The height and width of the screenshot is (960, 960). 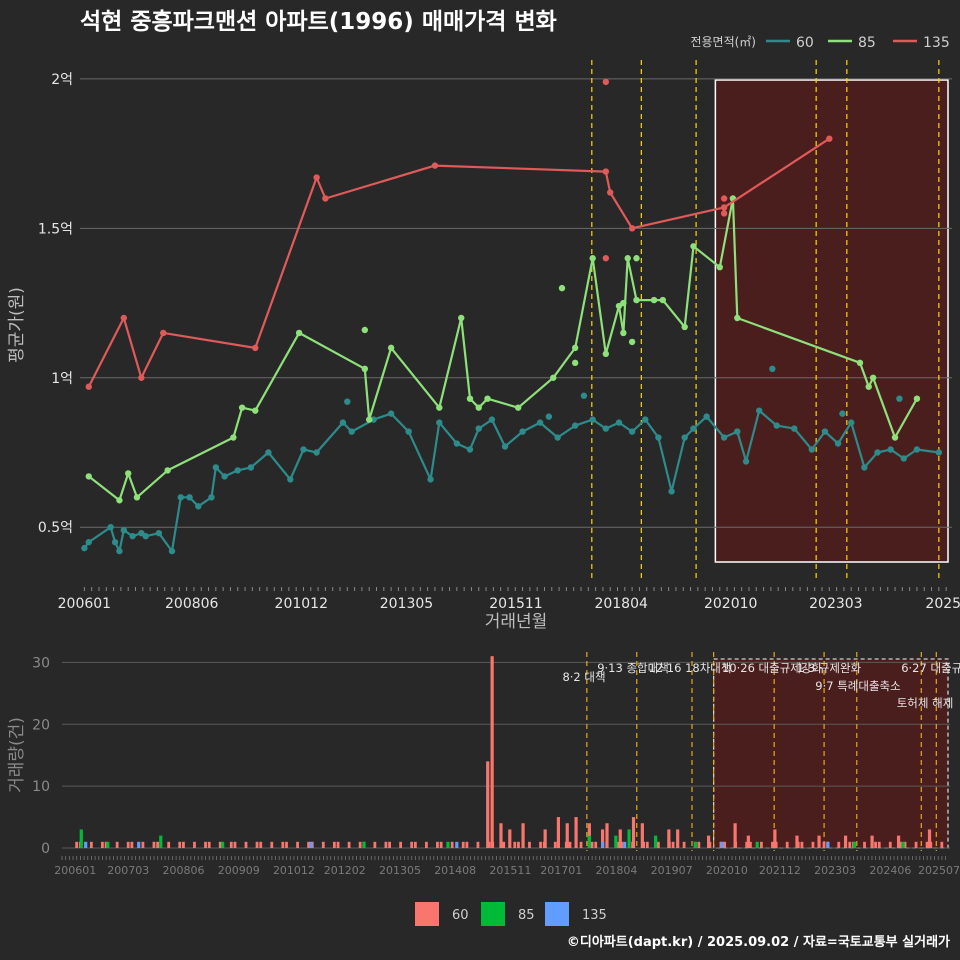 What do you see at coordinates (17, 325) in the screenshot?
I see `top-y-axis-label: 평균가(원)` at bounding box center [17, 325].